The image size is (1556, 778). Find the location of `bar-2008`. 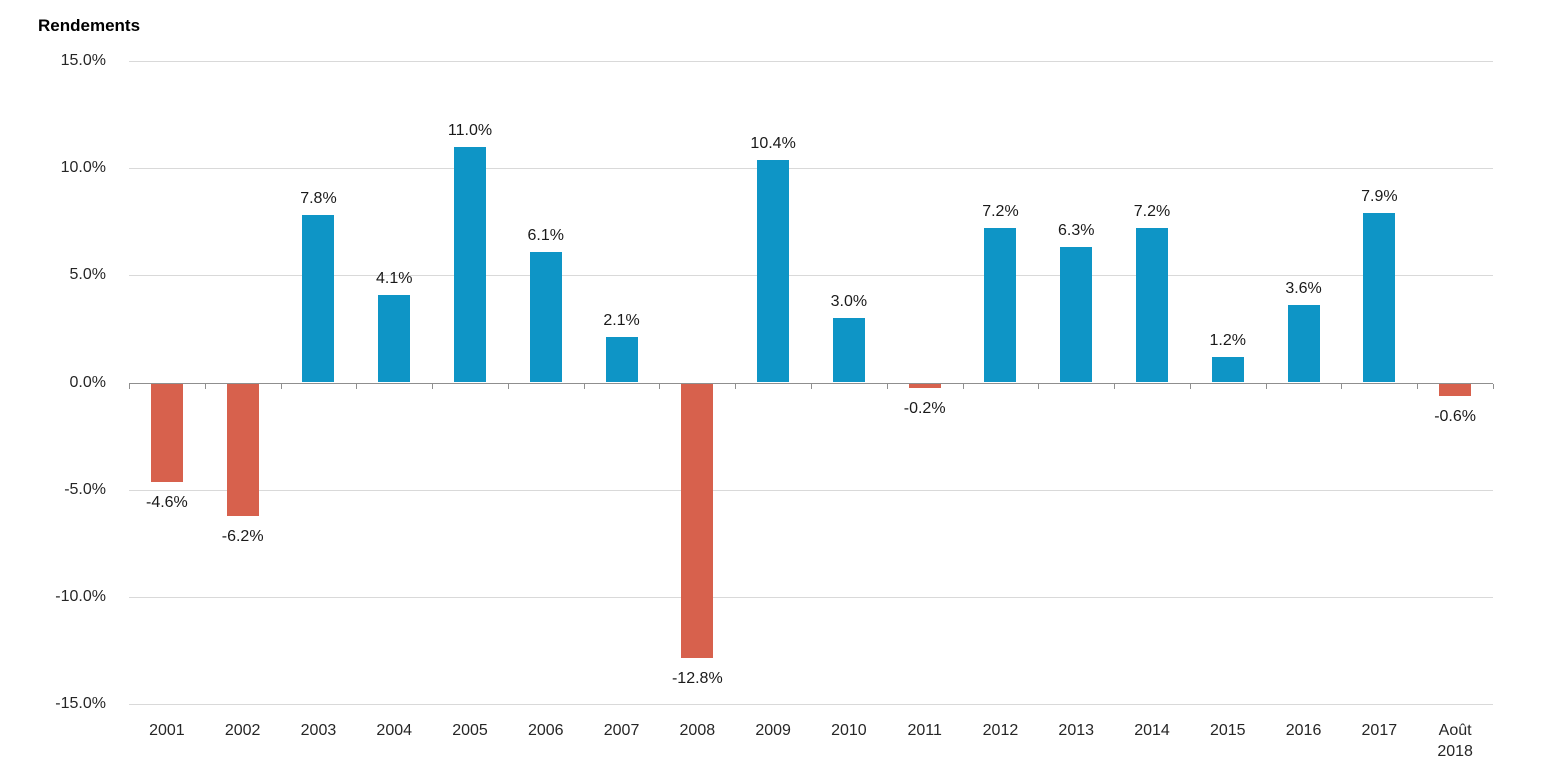

bar-2008 is located at coordinates (697, 520).